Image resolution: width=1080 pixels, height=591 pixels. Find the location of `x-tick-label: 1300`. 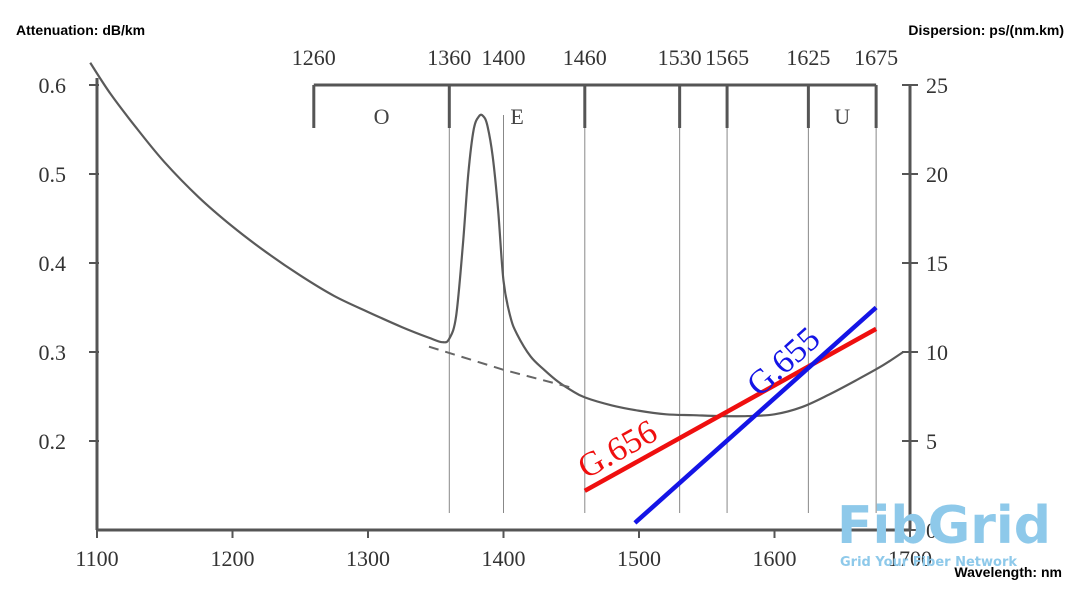

x-tick-label: 1300 is located at coordinates (368, 558).